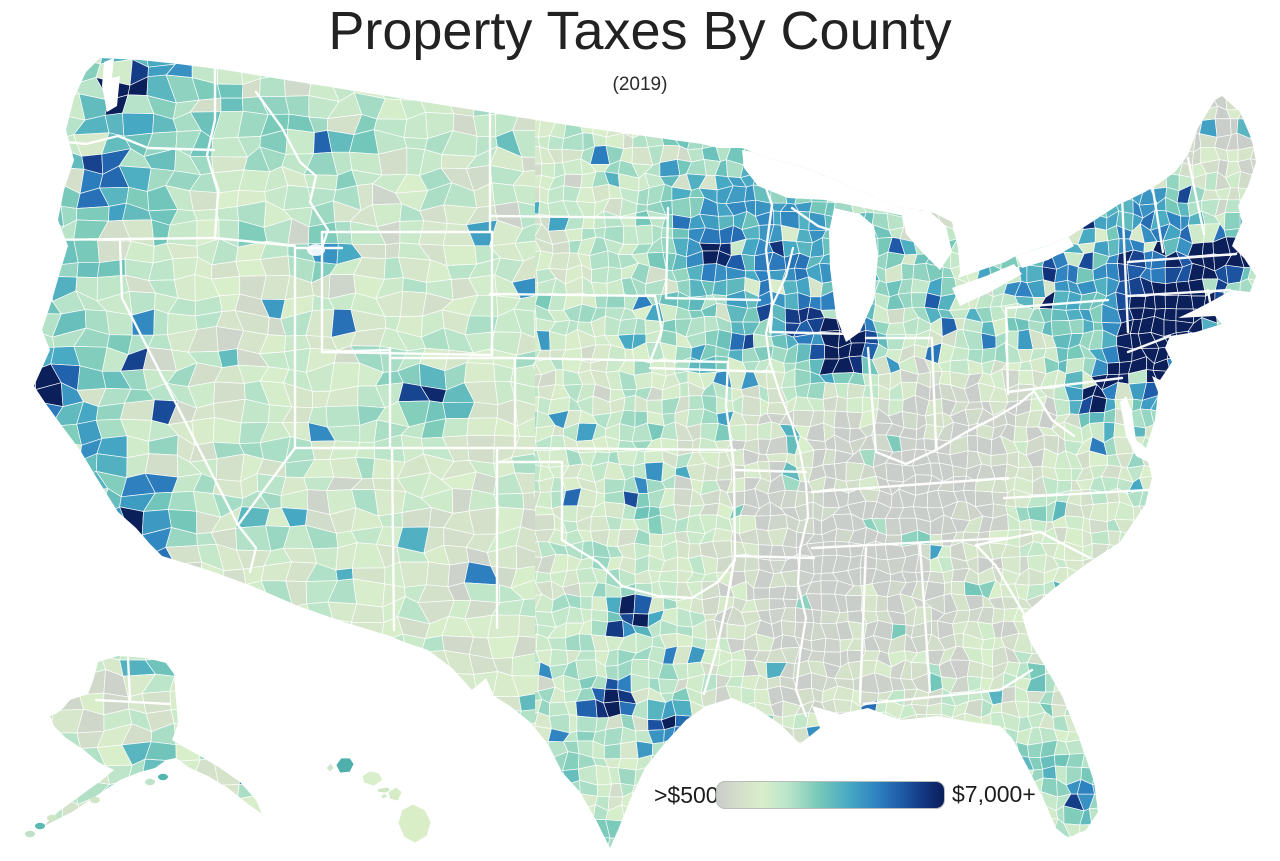 Image resolution: width=1280 pixels, height=861 pixels. What do you see at coordinates (330, 767) in the screenshot?
I see `island-niihau` at bounding box center [330, 767].